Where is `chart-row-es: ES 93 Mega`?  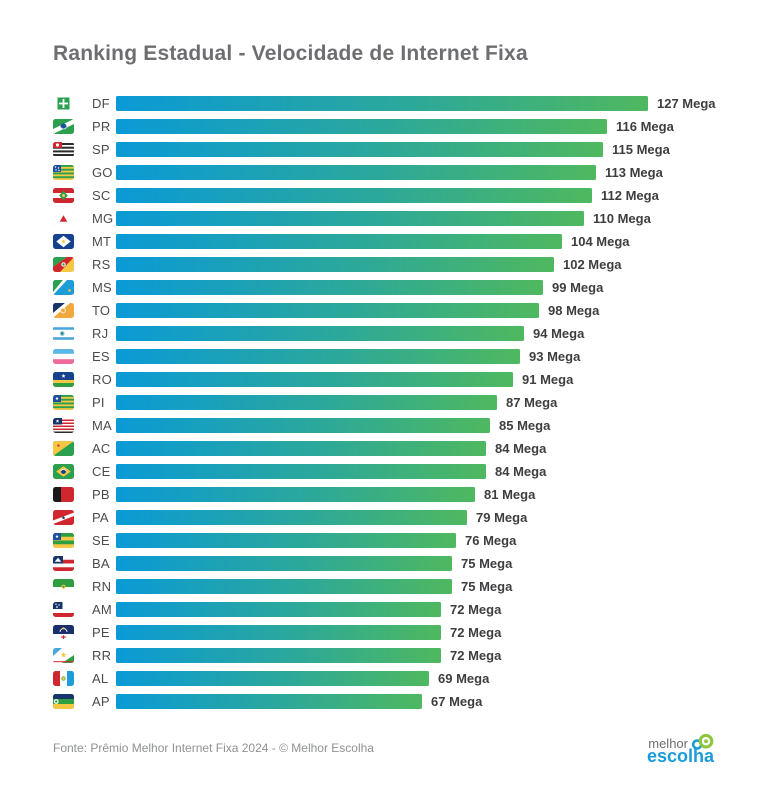
chart-row-es: ES 93 Mega is located at coordinates (382, 356).